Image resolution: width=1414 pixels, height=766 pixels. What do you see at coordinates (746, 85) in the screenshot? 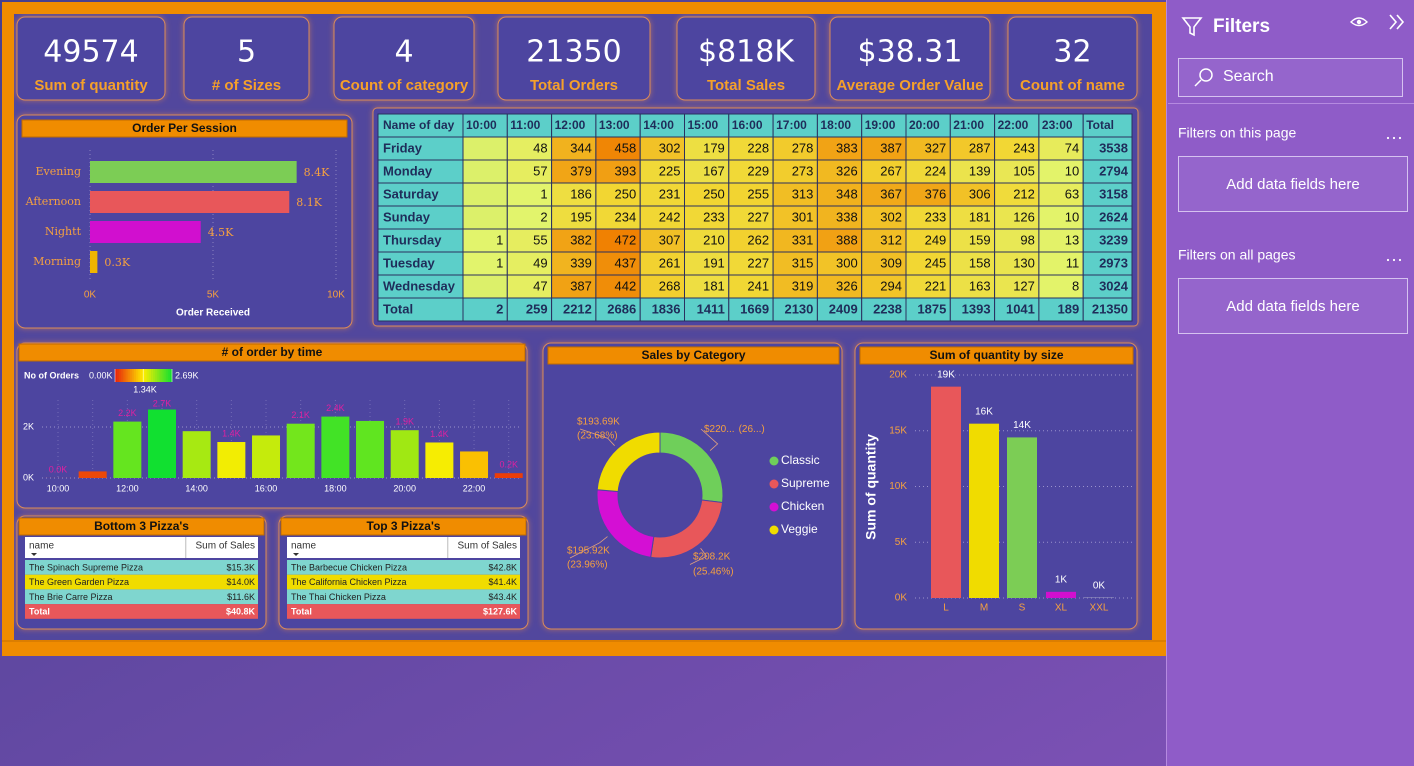
I see `kpi-label: Total Sales` at bounding box center [746, 85].